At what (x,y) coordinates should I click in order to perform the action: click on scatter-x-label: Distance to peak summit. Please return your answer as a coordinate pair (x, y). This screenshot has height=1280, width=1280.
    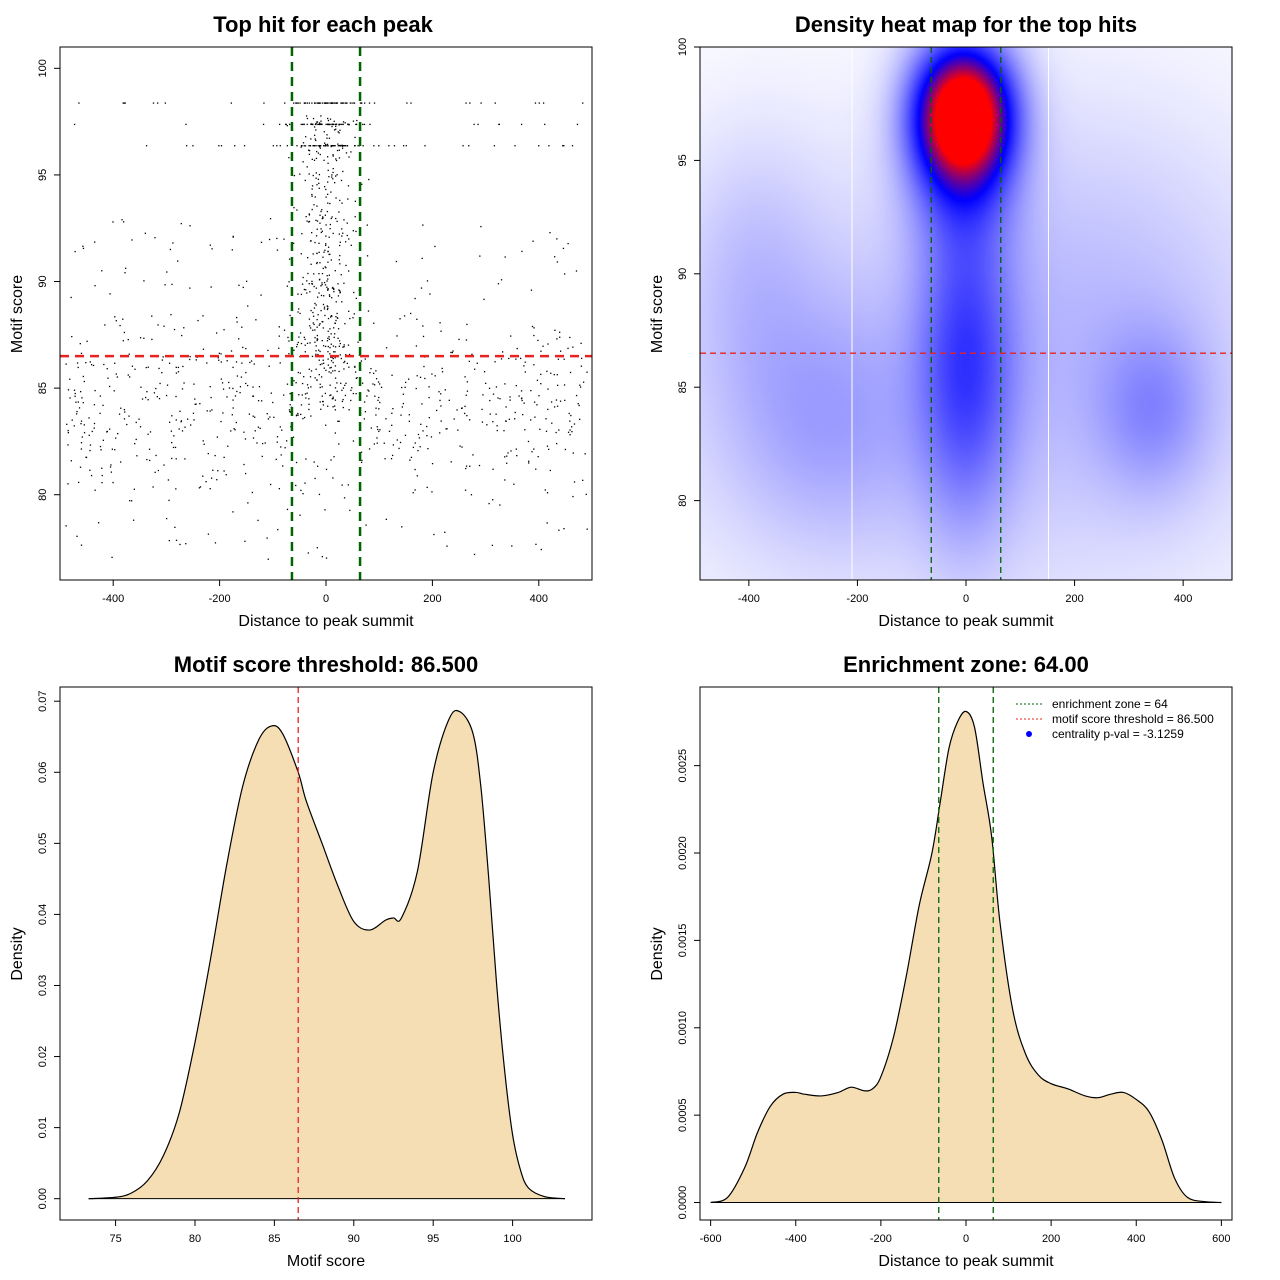
    Looking at the image, I should click on (326, 621).